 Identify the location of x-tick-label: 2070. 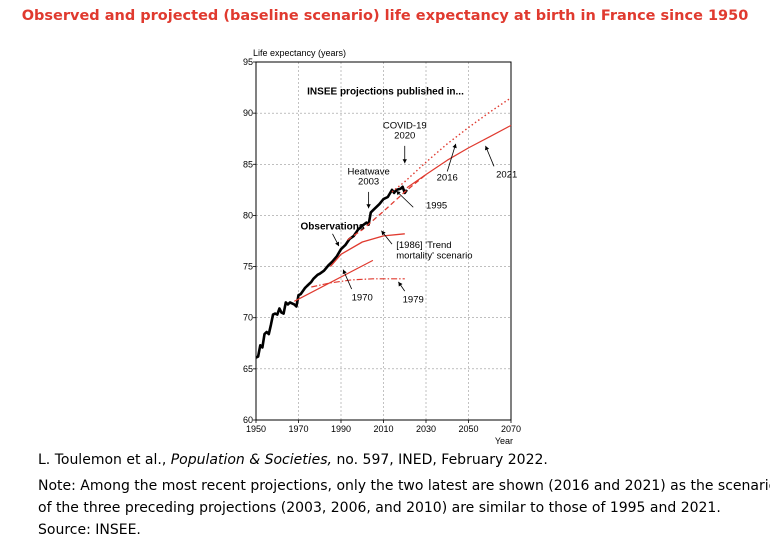
(511, 429).